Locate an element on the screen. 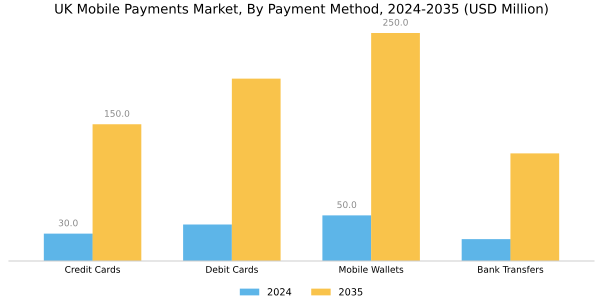  data-label: 50.0 is located at coordinates (346, 204).